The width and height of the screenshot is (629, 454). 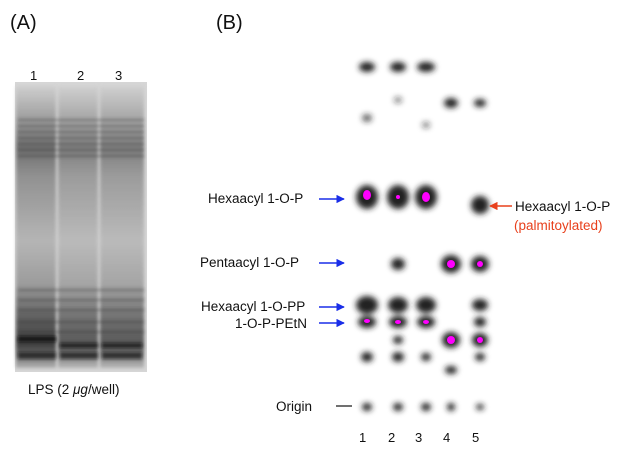 I want to click on gel-a-lane-3-label: 3, so click(x=119, y=75).